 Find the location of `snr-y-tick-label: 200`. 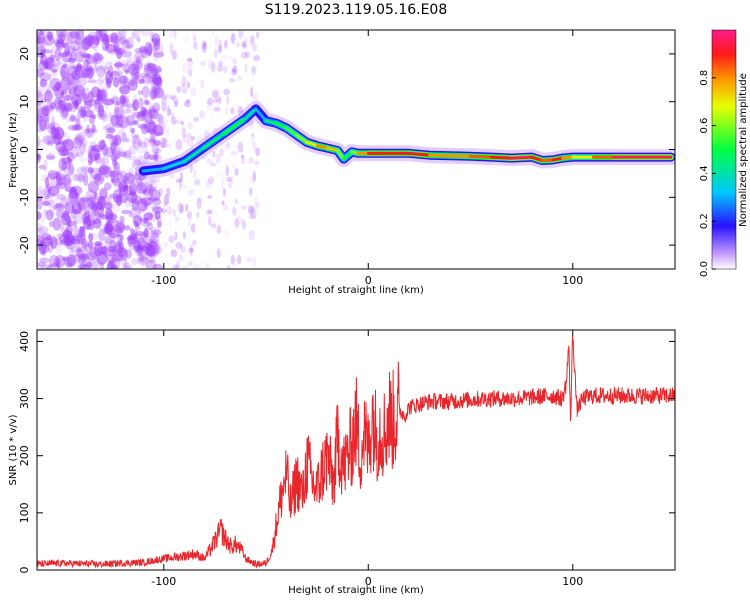

snr-y-tick-label: 200 is located at coordinates (24, 455).